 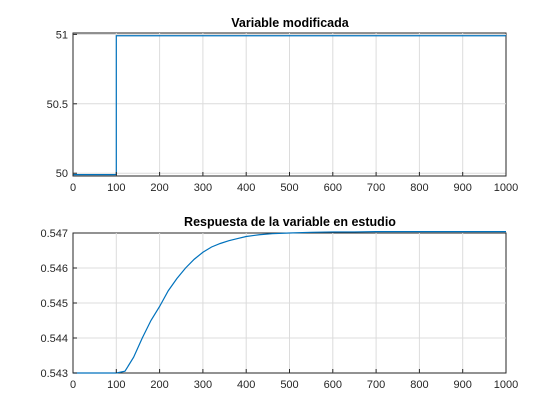 What do you see at coordinates (289, 188) in the screenshot?
I see `top-plot-xtick-label: 500` at bounding box center [289, 188].